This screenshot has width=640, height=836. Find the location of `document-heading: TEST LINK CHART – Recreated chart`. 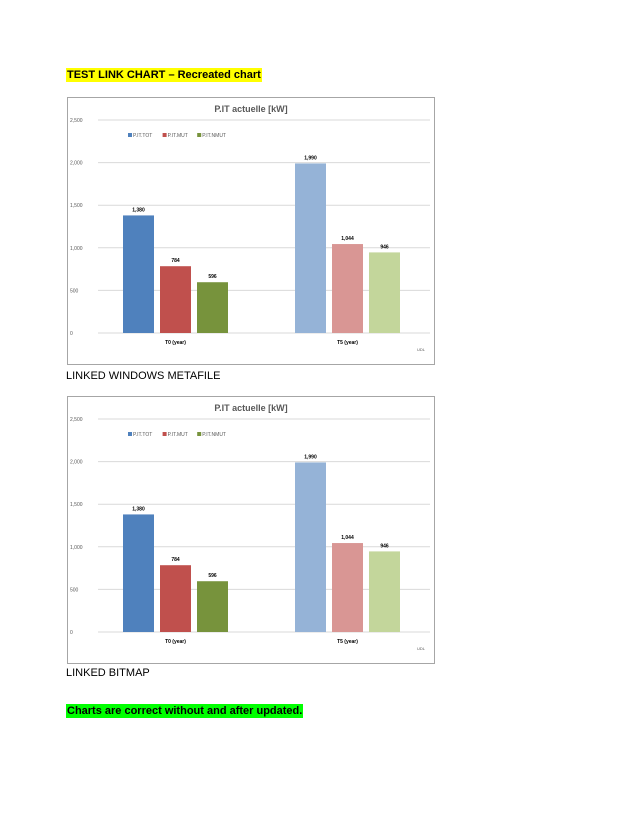

document-heading: TEST LINK CHART – Recreated chart is located at coordinates (164, 75).